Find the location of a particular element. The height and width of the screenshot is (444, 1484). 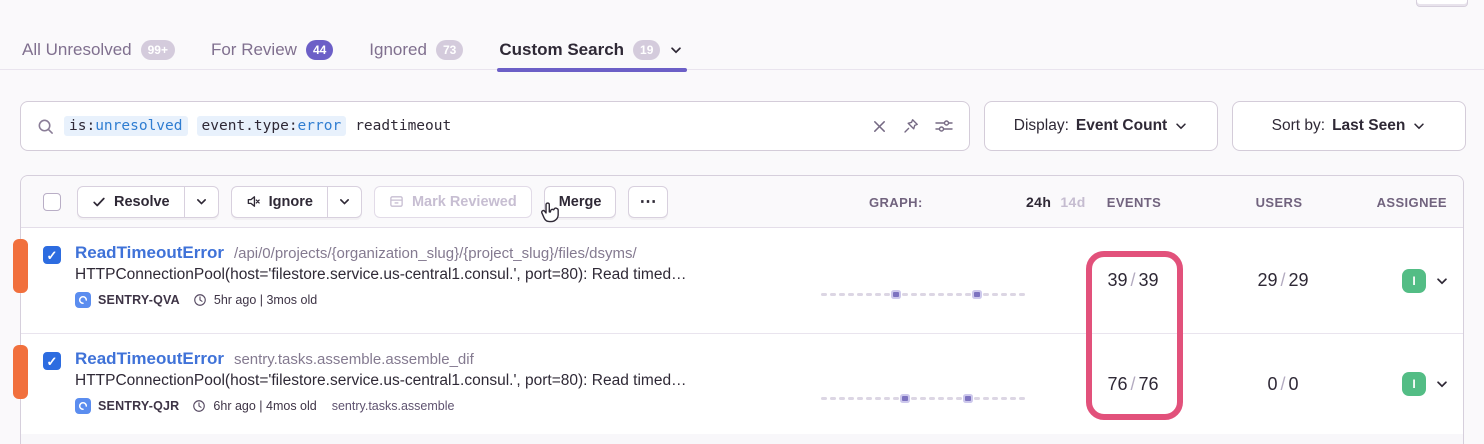

ignore-split-button: Ignore is located at coordinates (296, 201).